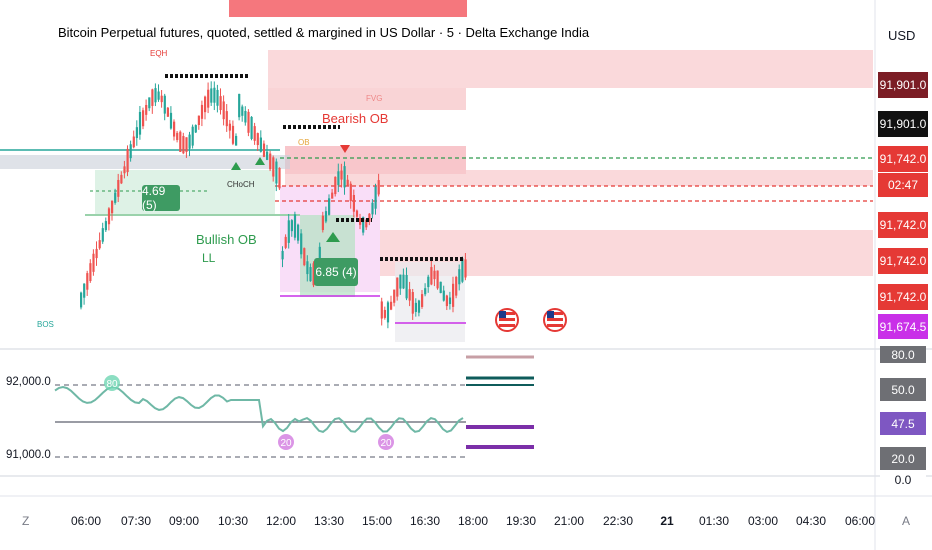  What do you see at coordinates (903, 354) in the screenshot?
I see `ind-tag-80: 80.0` at bounding box center [903, 354].